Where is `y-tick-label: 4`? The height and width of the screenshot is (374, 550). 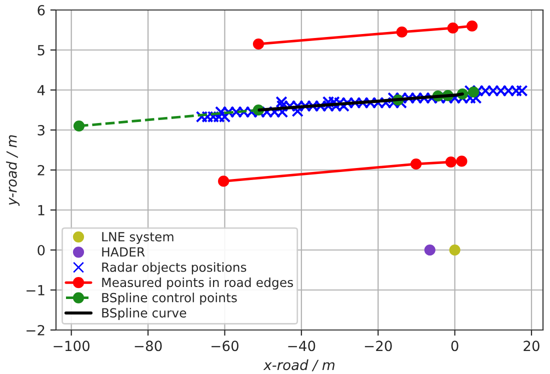 y-tick-label: 4 is located at coordinates (41, 90).